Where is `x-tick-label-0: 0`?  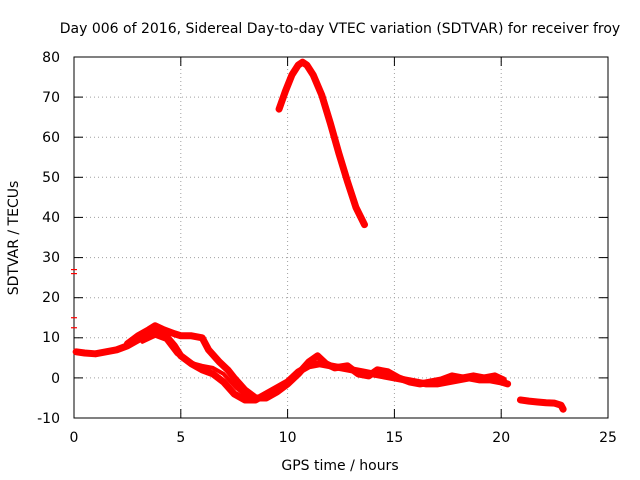 x-tick-label-0: 0 is located at coordinates (74, 438).